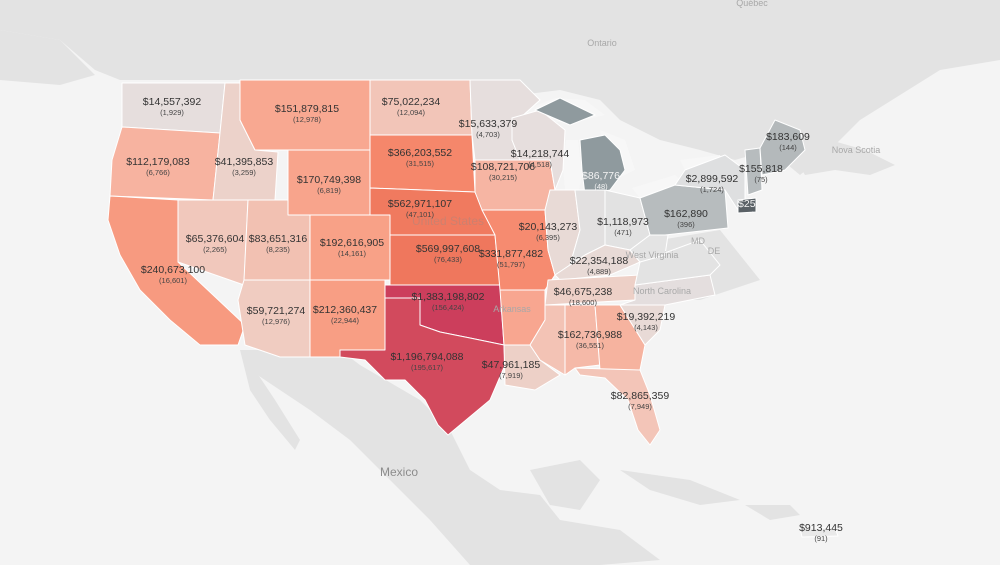 This screenshot has width=1000, height=565. Describe the element at coordinates (590, 345) in the screenshot. I see `value-count-ms: (36,551)` at that location.